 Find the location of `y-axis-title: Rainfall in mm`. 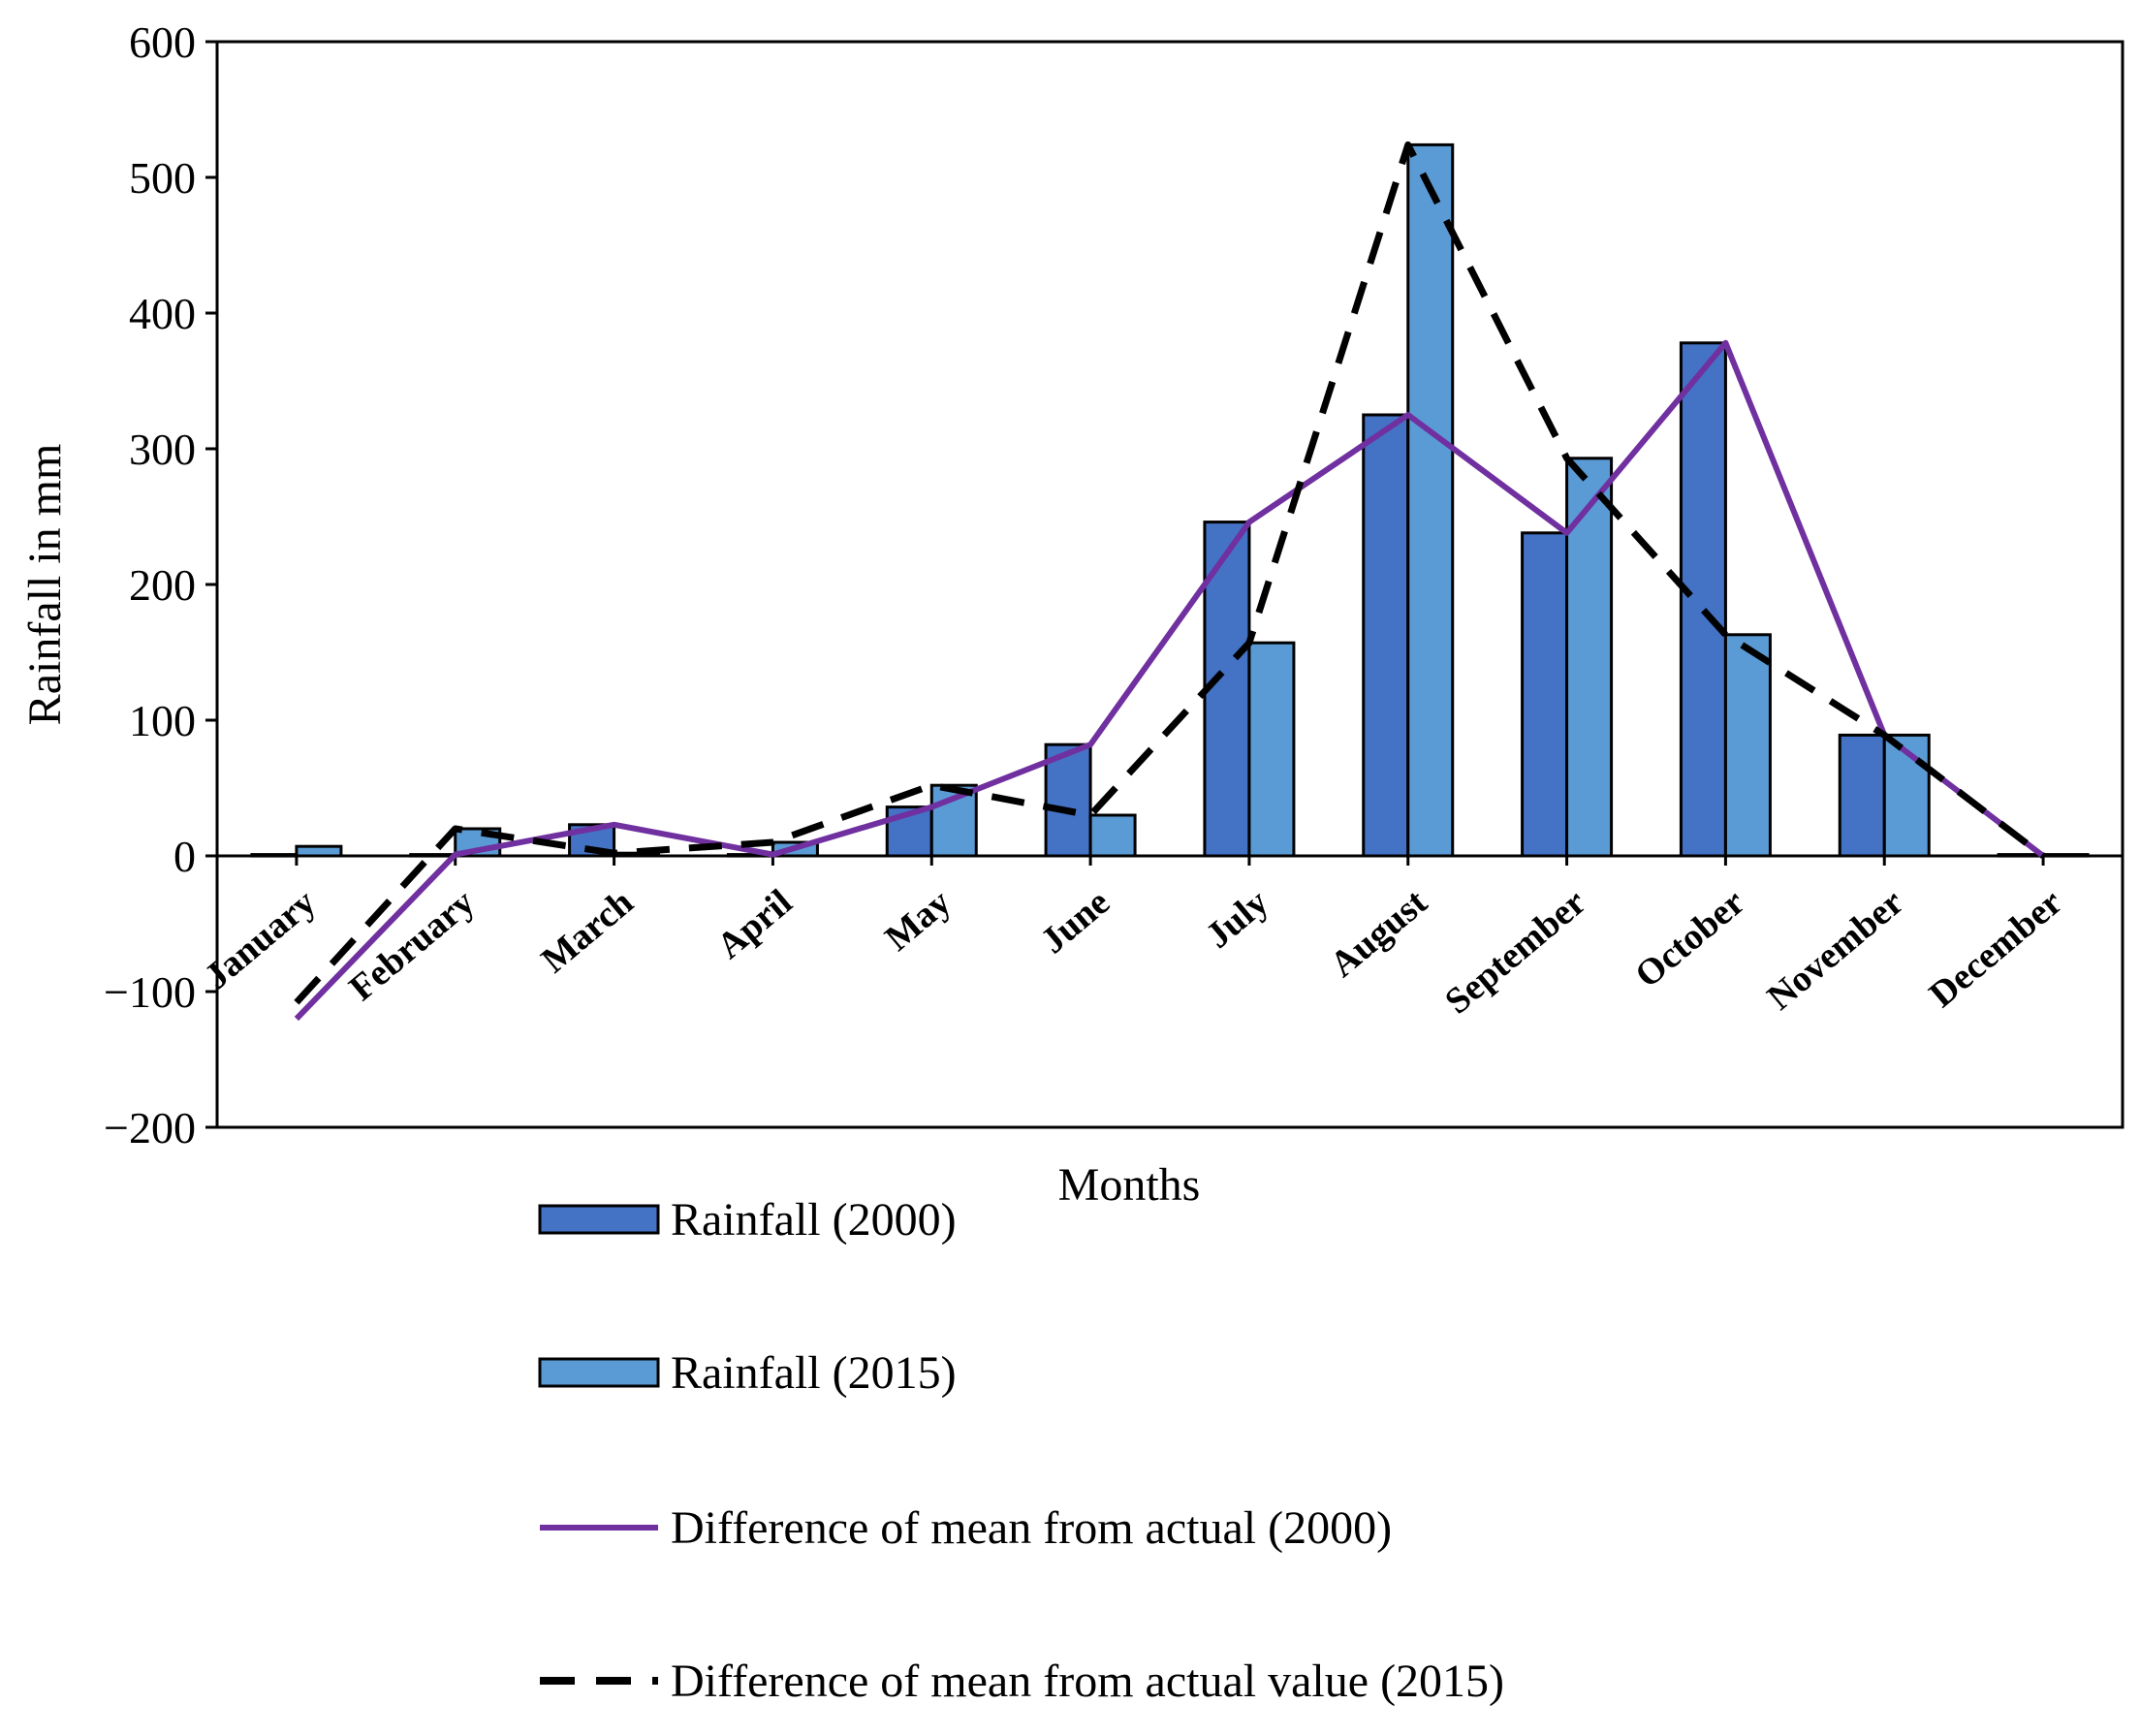

y-axis-title: Rainfall in mm is located at coordinates (45, 585).